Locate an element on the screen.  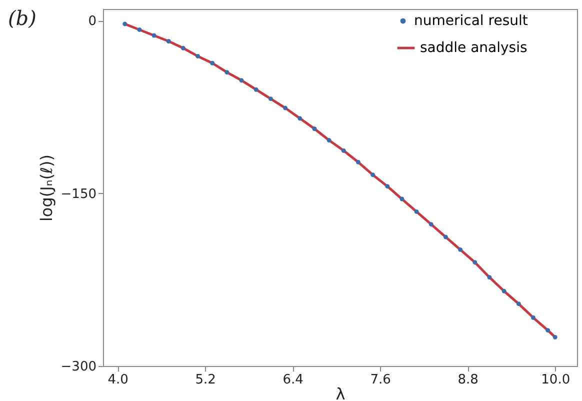
x-axis-title: λ is located at coordinates (341, 392).